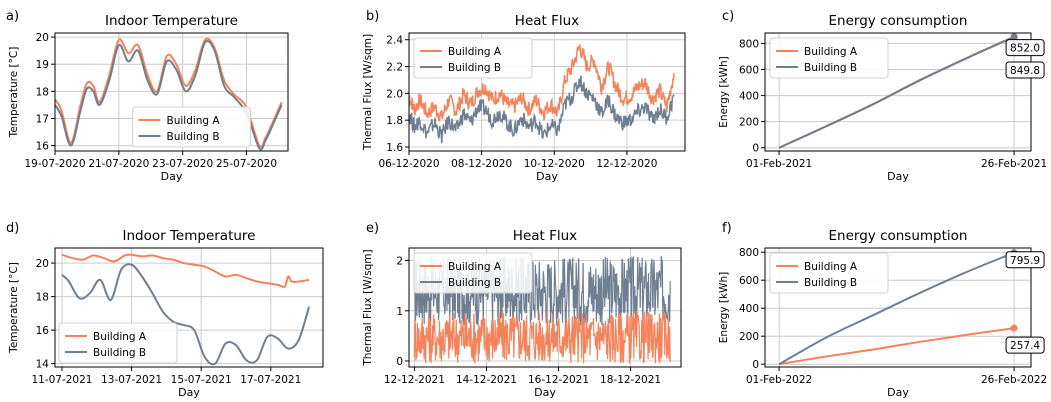 Image resolution: width=1051 pixels, height=402 pixels. Describe the element at coordinates (399, 262) in the screenshot. I see `y-tick-label: 2` at that location.